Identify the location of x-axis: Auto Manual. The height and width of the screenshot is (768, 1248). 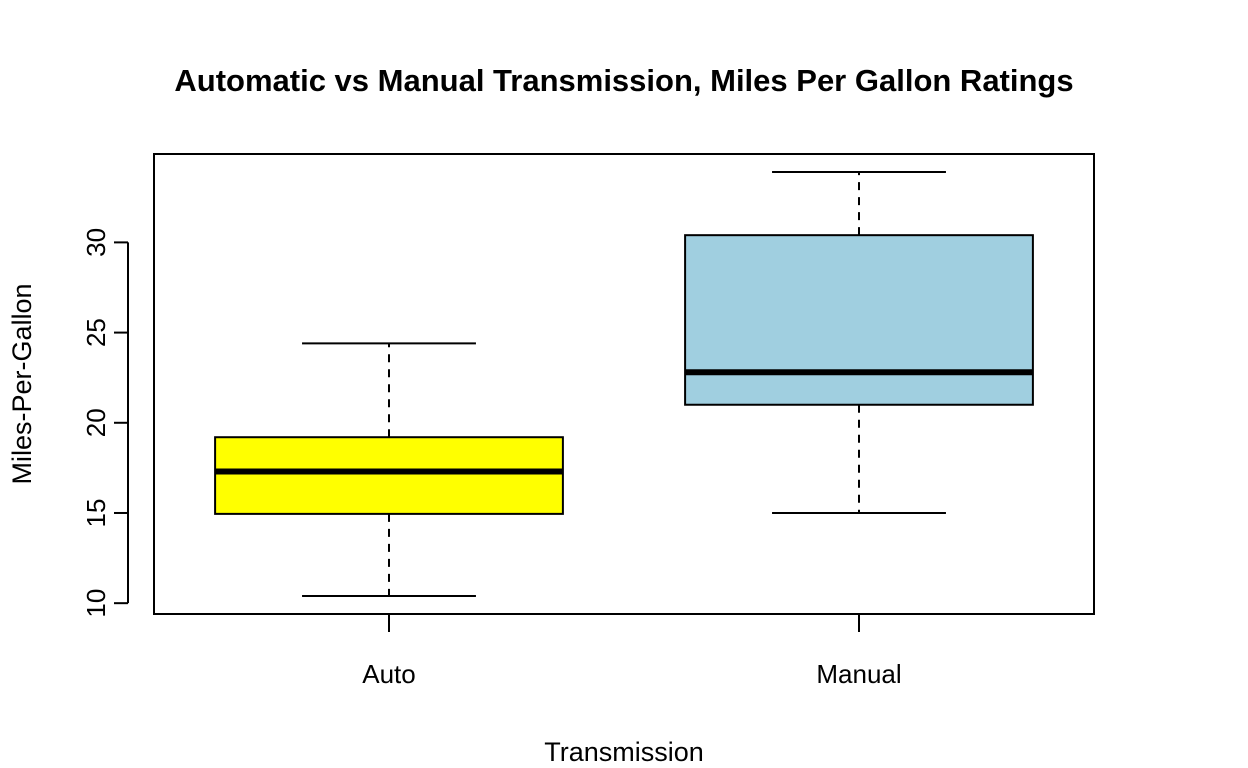
(632, 651).